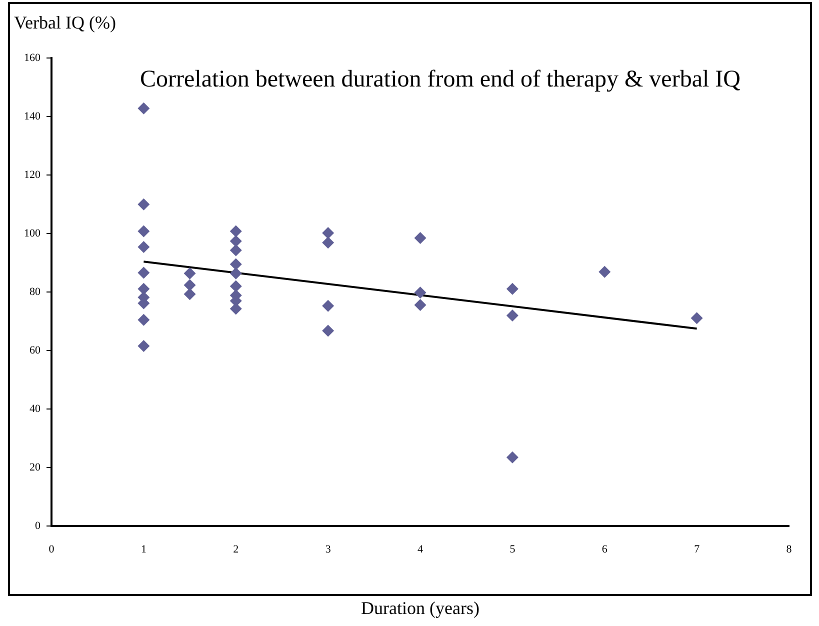 The image size is (819, 626). What do you see at coordinates (51, 550) in the screenshot?
I see `x-tick-label: 0` at bounding box center [51, 550].